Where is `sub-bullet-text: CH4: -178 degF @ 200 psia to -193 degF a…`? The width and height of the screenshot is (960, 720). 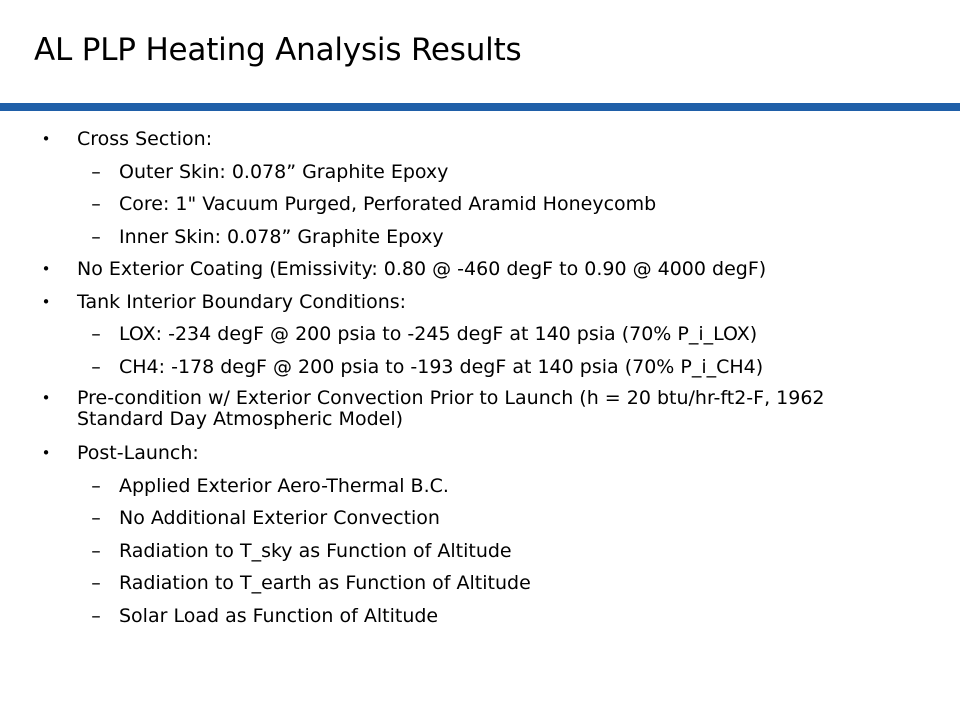
sub-bullet-text: CH4: -178 degF @ 200 psia to -193 degF a… is located at coordinates (441, 366).